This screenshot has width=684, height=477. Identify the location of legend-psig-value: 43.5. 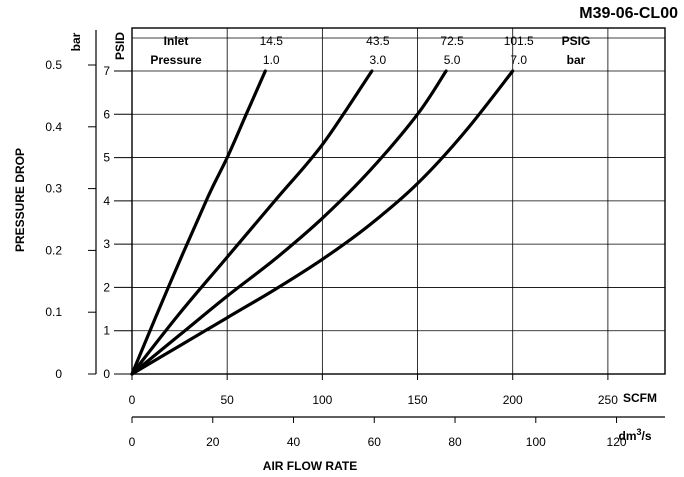
(378, 41).